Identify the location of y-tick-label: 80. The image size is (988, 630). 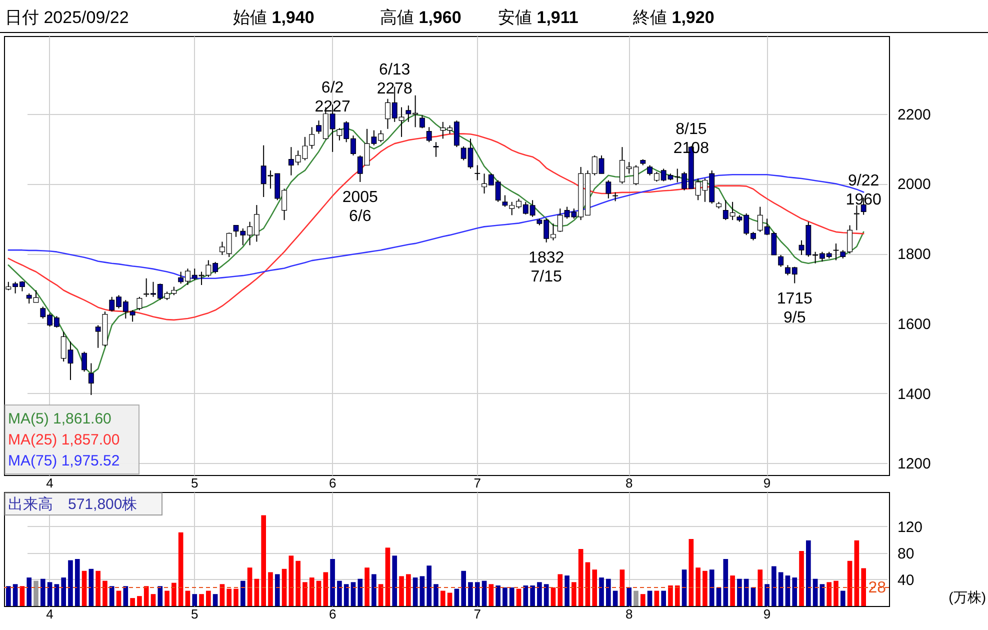
(906, 553).